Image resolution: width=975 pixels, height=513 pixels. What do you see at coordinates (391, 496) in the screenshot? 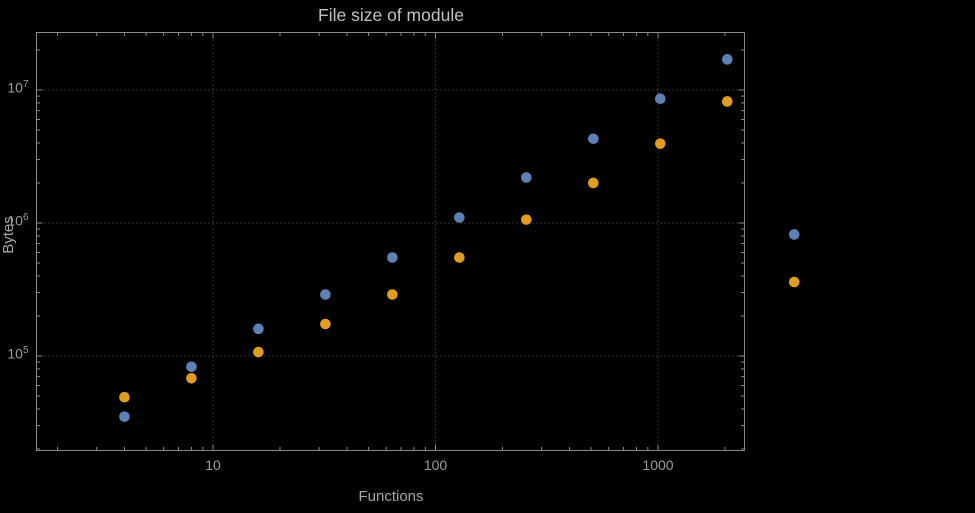
I see `x-axis-label: Functions` at bounding box center [391, 496].